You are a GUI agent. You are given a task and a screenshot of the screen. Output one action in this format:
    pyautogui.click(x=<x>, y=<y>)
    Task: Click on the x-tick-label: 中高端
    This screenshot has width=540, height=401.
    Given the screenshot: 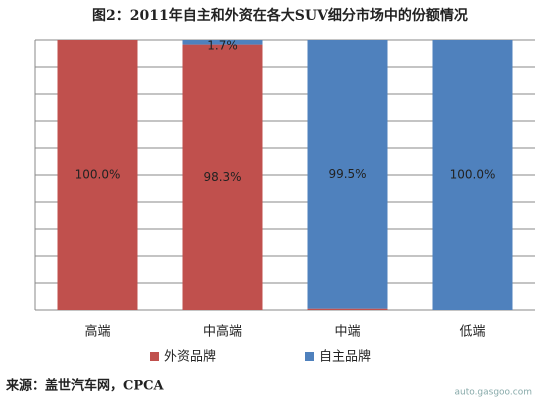 What is the action you would take?
    pyautogui.click(x=222, y=332)
    